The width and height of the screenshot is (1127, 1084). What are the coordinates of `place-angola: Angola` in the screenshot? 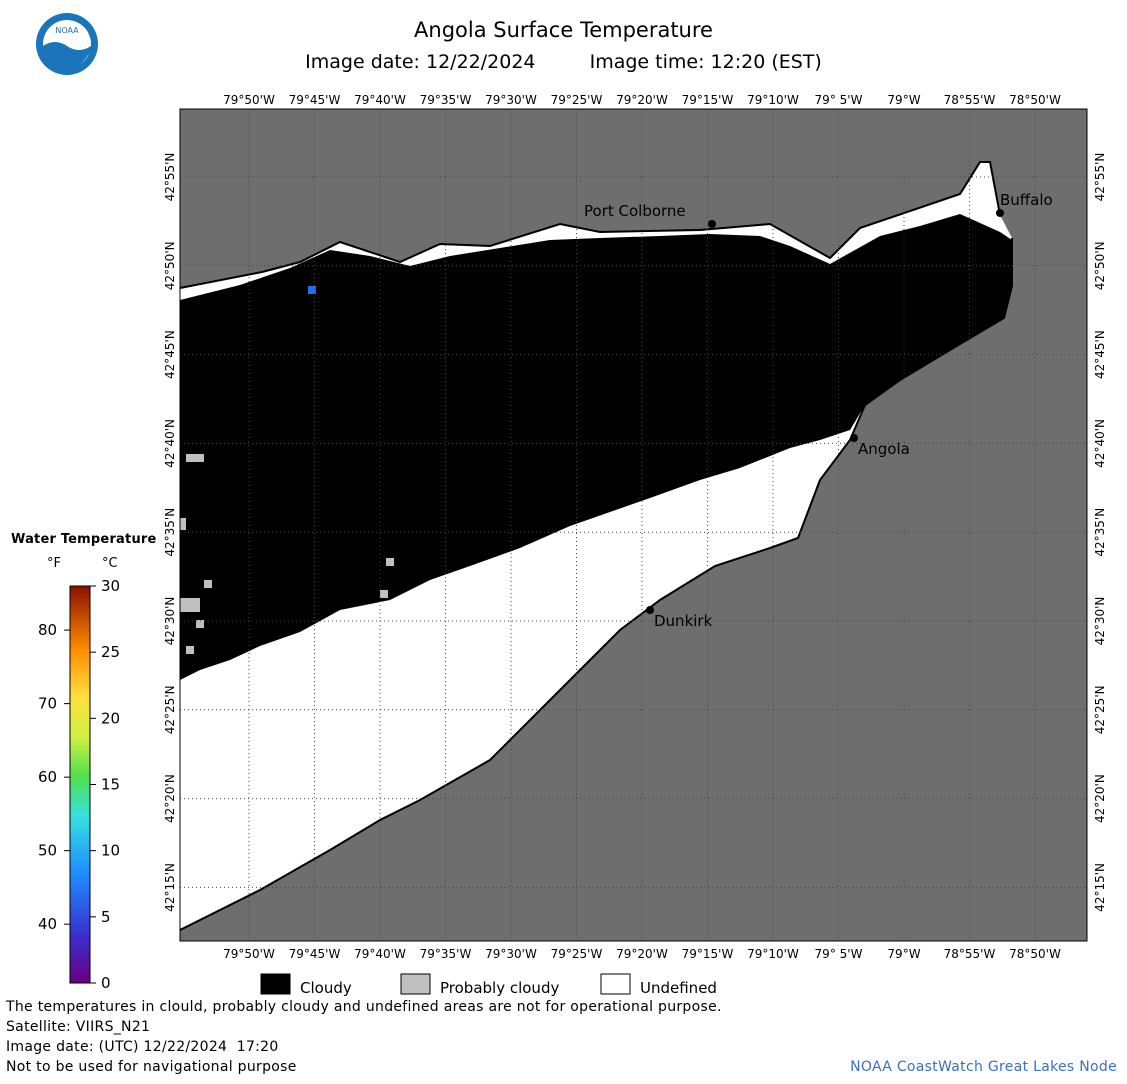 It's located at (880, 446).